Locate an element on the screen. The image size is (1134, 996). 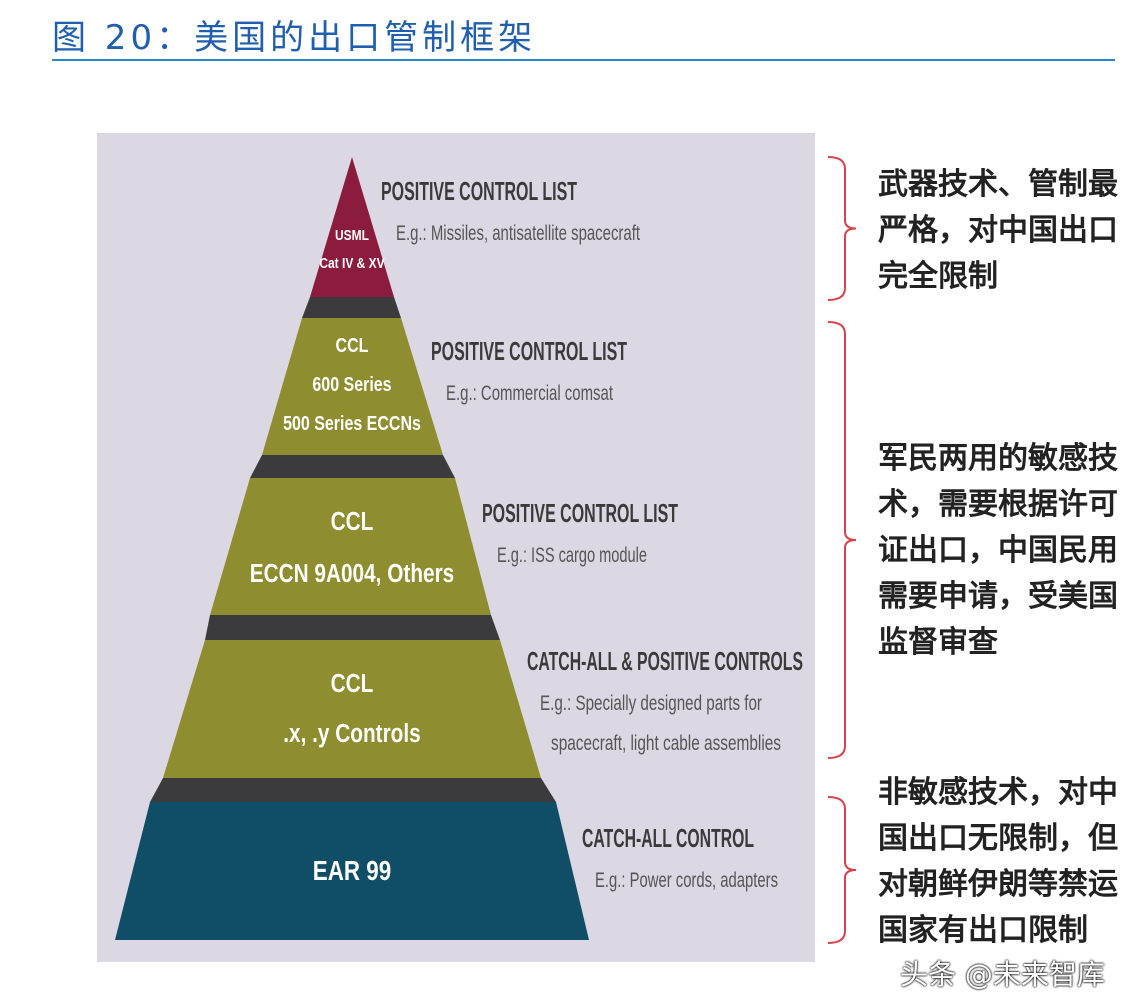
note-weapons: 武器技术、管制最严格，对中国出口完全限制 is located at coordinates (998, 230).